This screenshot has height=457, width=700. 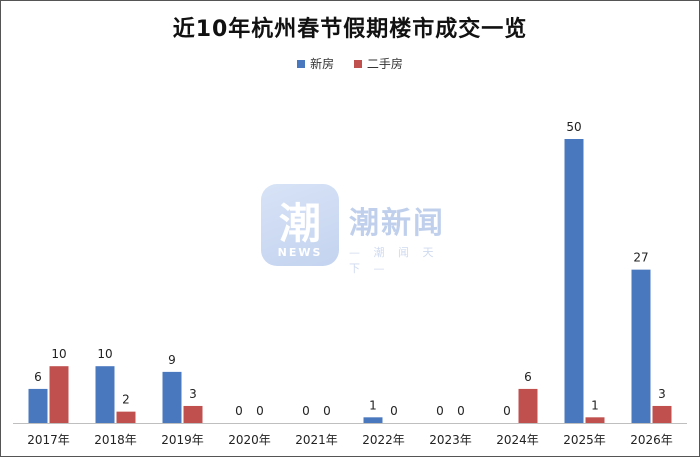 I want to click on data-label-new-homes-4: 0, so click(x=239, y=411).